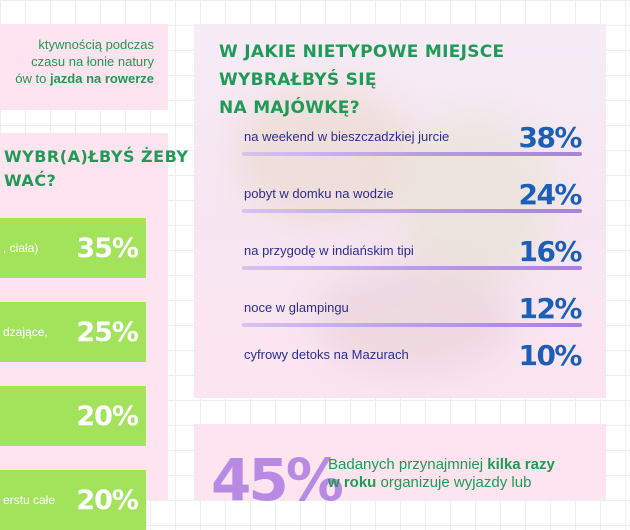 Image resolution: width=630 pixels, height=530 pixels. Describe the element at coordinates (73, 248) in the screenshot. I see `left-bar-1: , ciała) 35%` at that location.